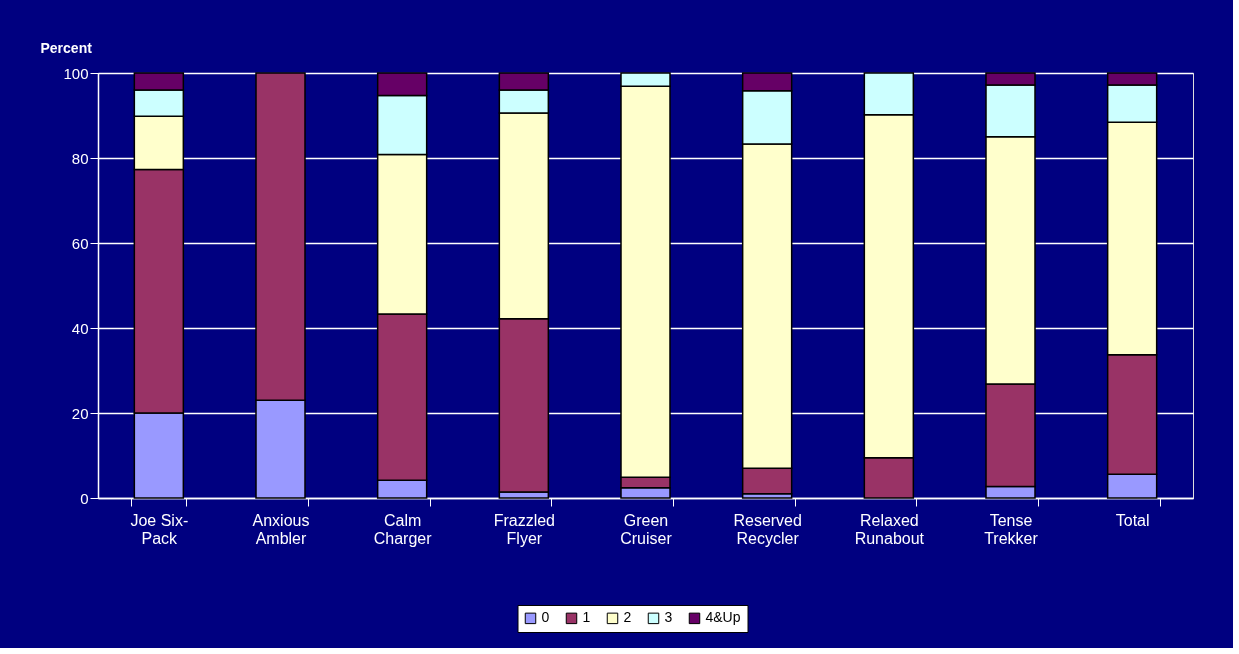 This screenshot has height=654, width=1239. What do you see at coordinates (66, 47) in the screenshot?
I see `y-axis-title: Percent` at bounding box center [66, 47].